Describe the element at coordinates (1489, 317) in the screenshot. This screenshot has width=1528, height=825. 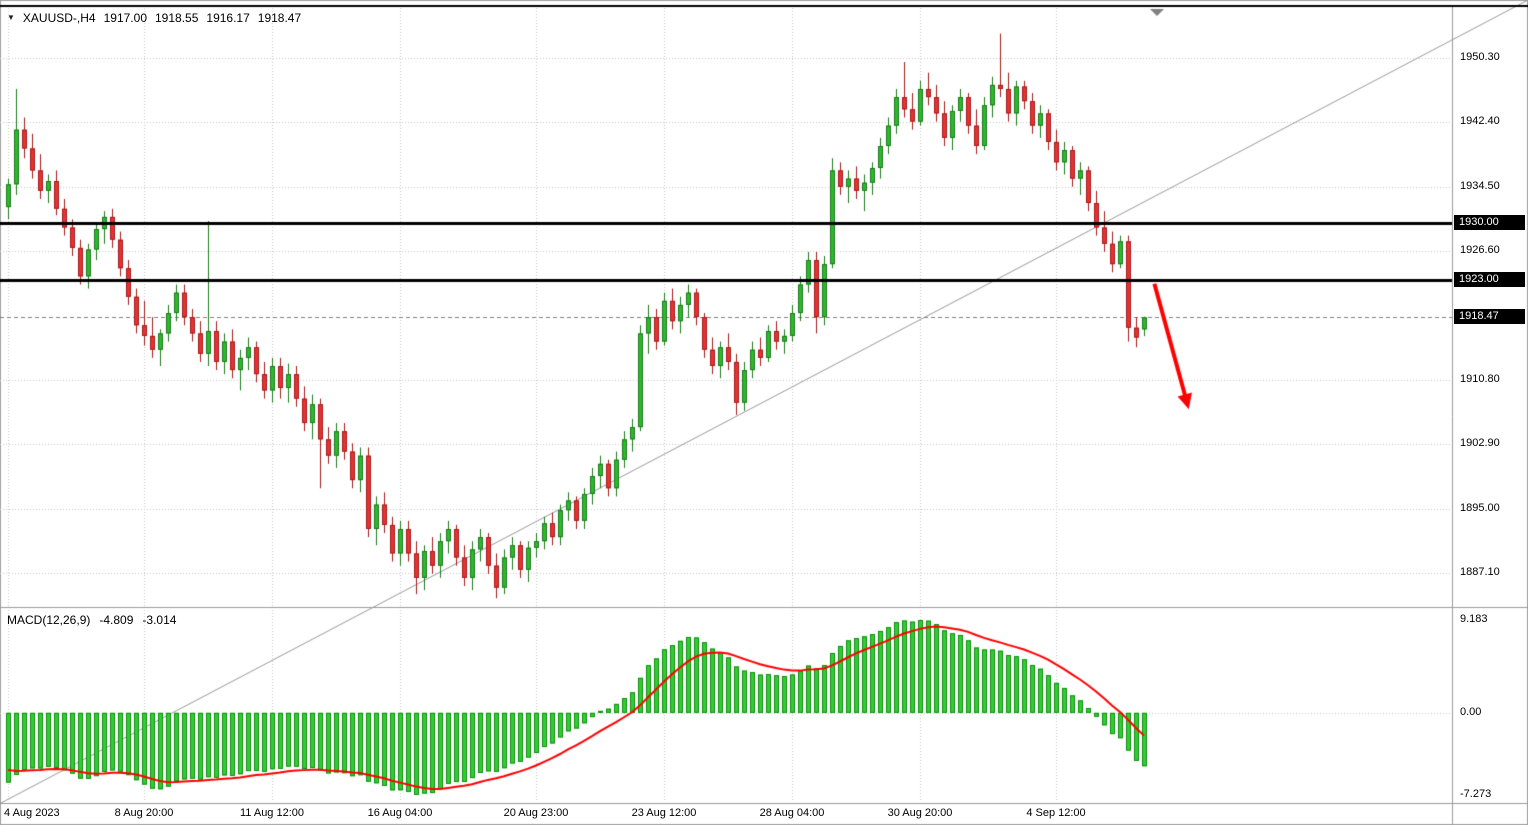
I see `current-price-tag: 1918.47` at that location.